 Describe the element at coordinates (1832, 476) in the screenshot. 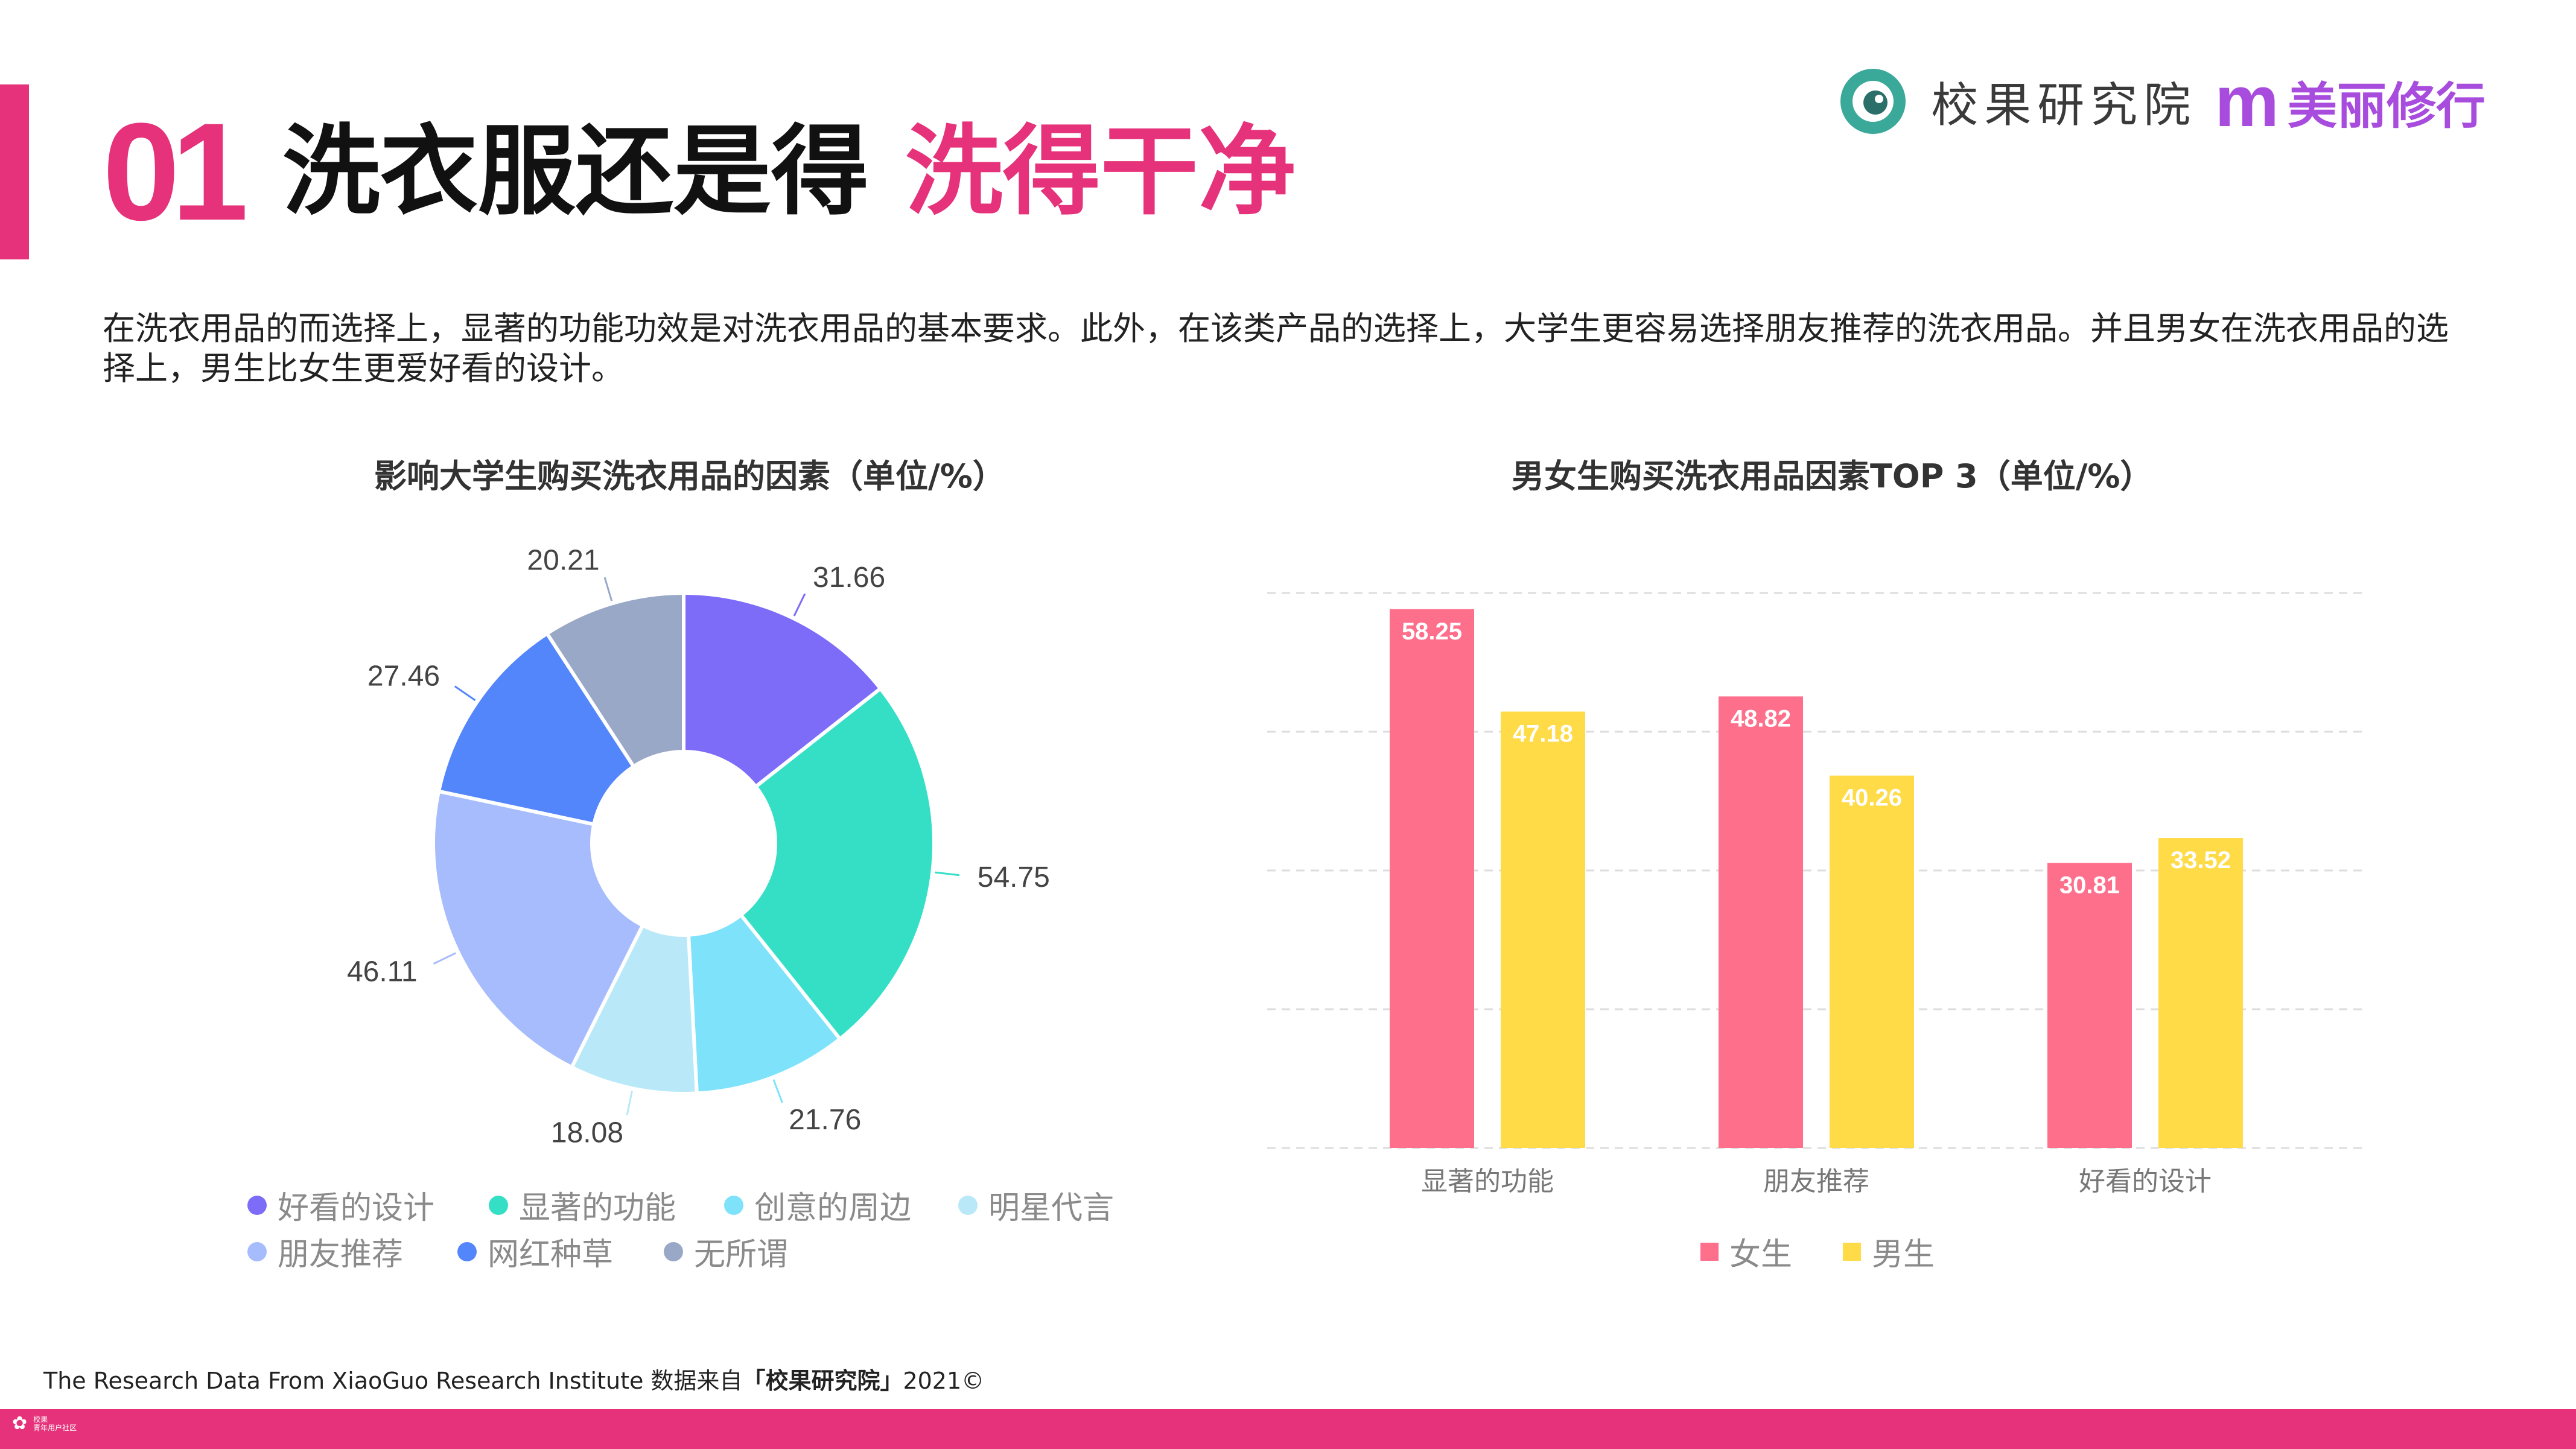

I see `bar-chart-title: 男女生购买洗衣用品因素TOP 3（单位/%）` at that location.